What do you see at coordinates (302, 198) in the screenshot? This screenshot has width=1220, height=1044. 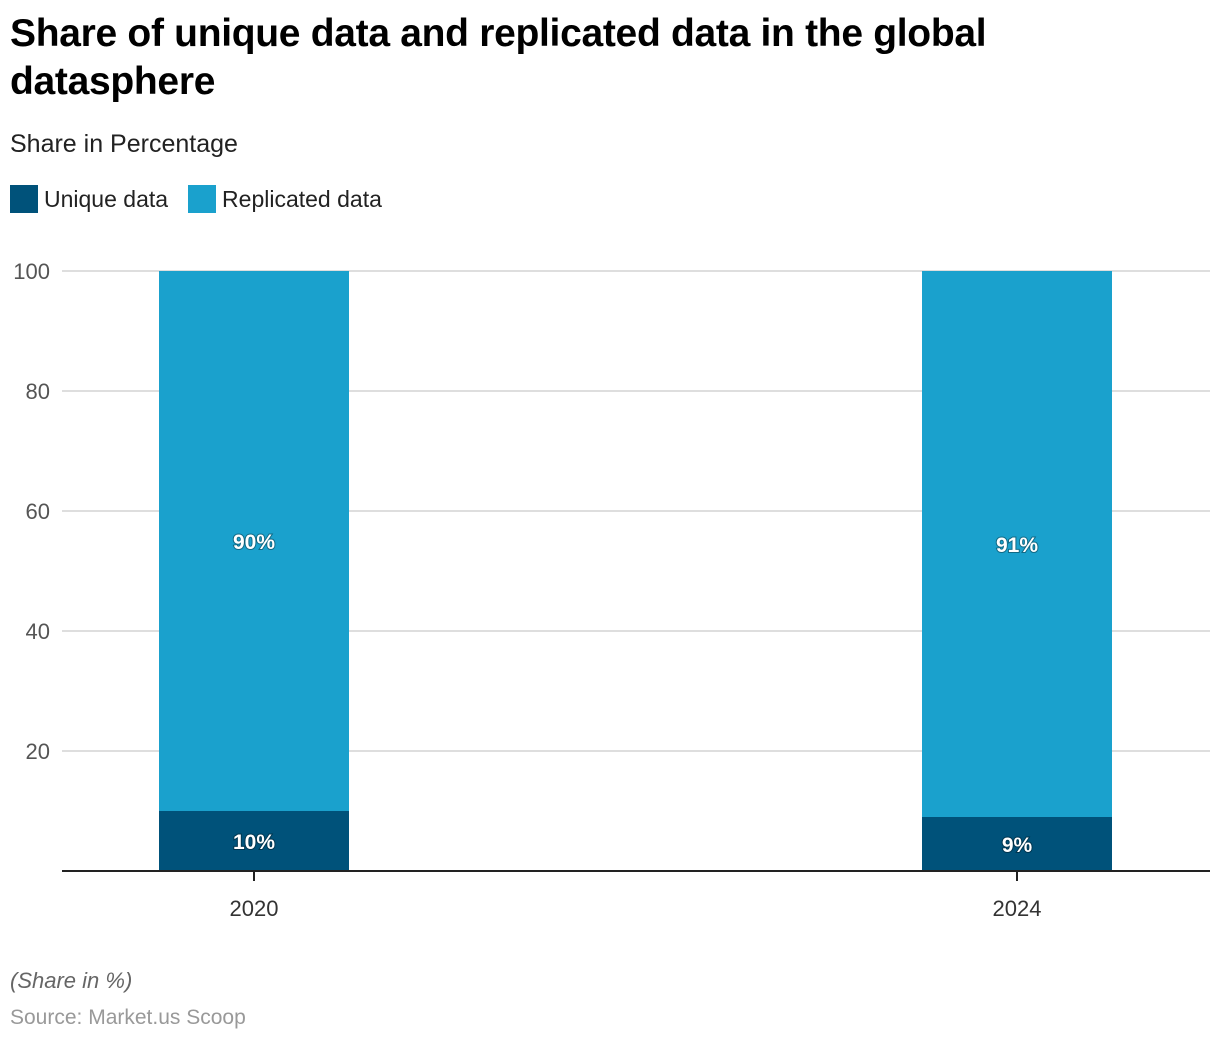 I see `legend-label: Replicated data` at bounding box center [302, 198].